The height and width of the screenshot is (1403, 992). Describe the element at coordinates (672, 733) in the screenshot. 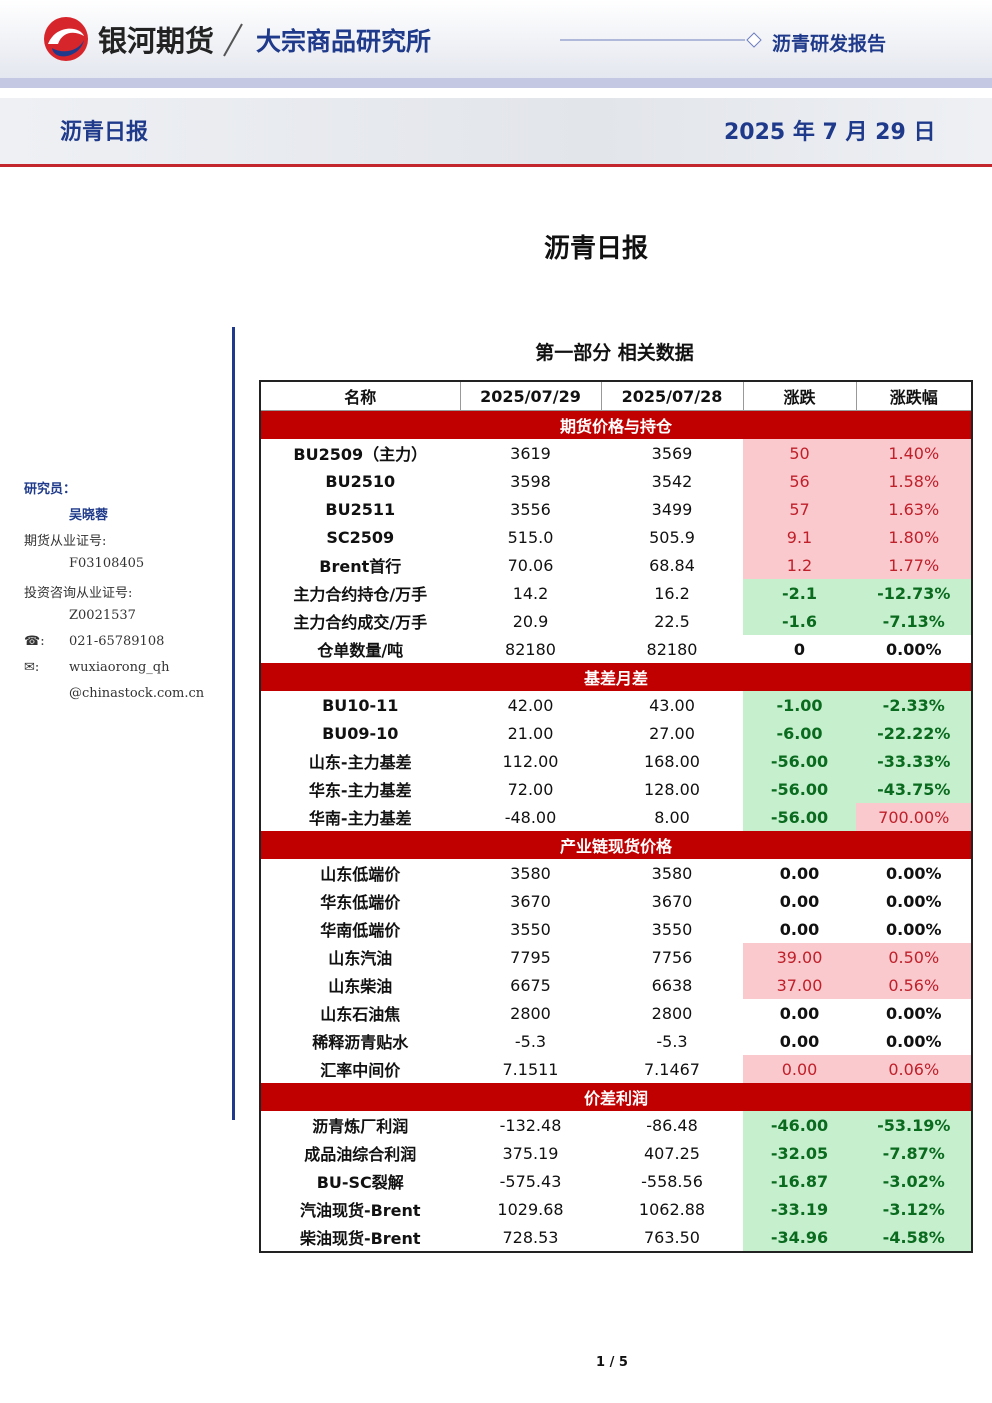

I see `cell: 27.00` at that location.